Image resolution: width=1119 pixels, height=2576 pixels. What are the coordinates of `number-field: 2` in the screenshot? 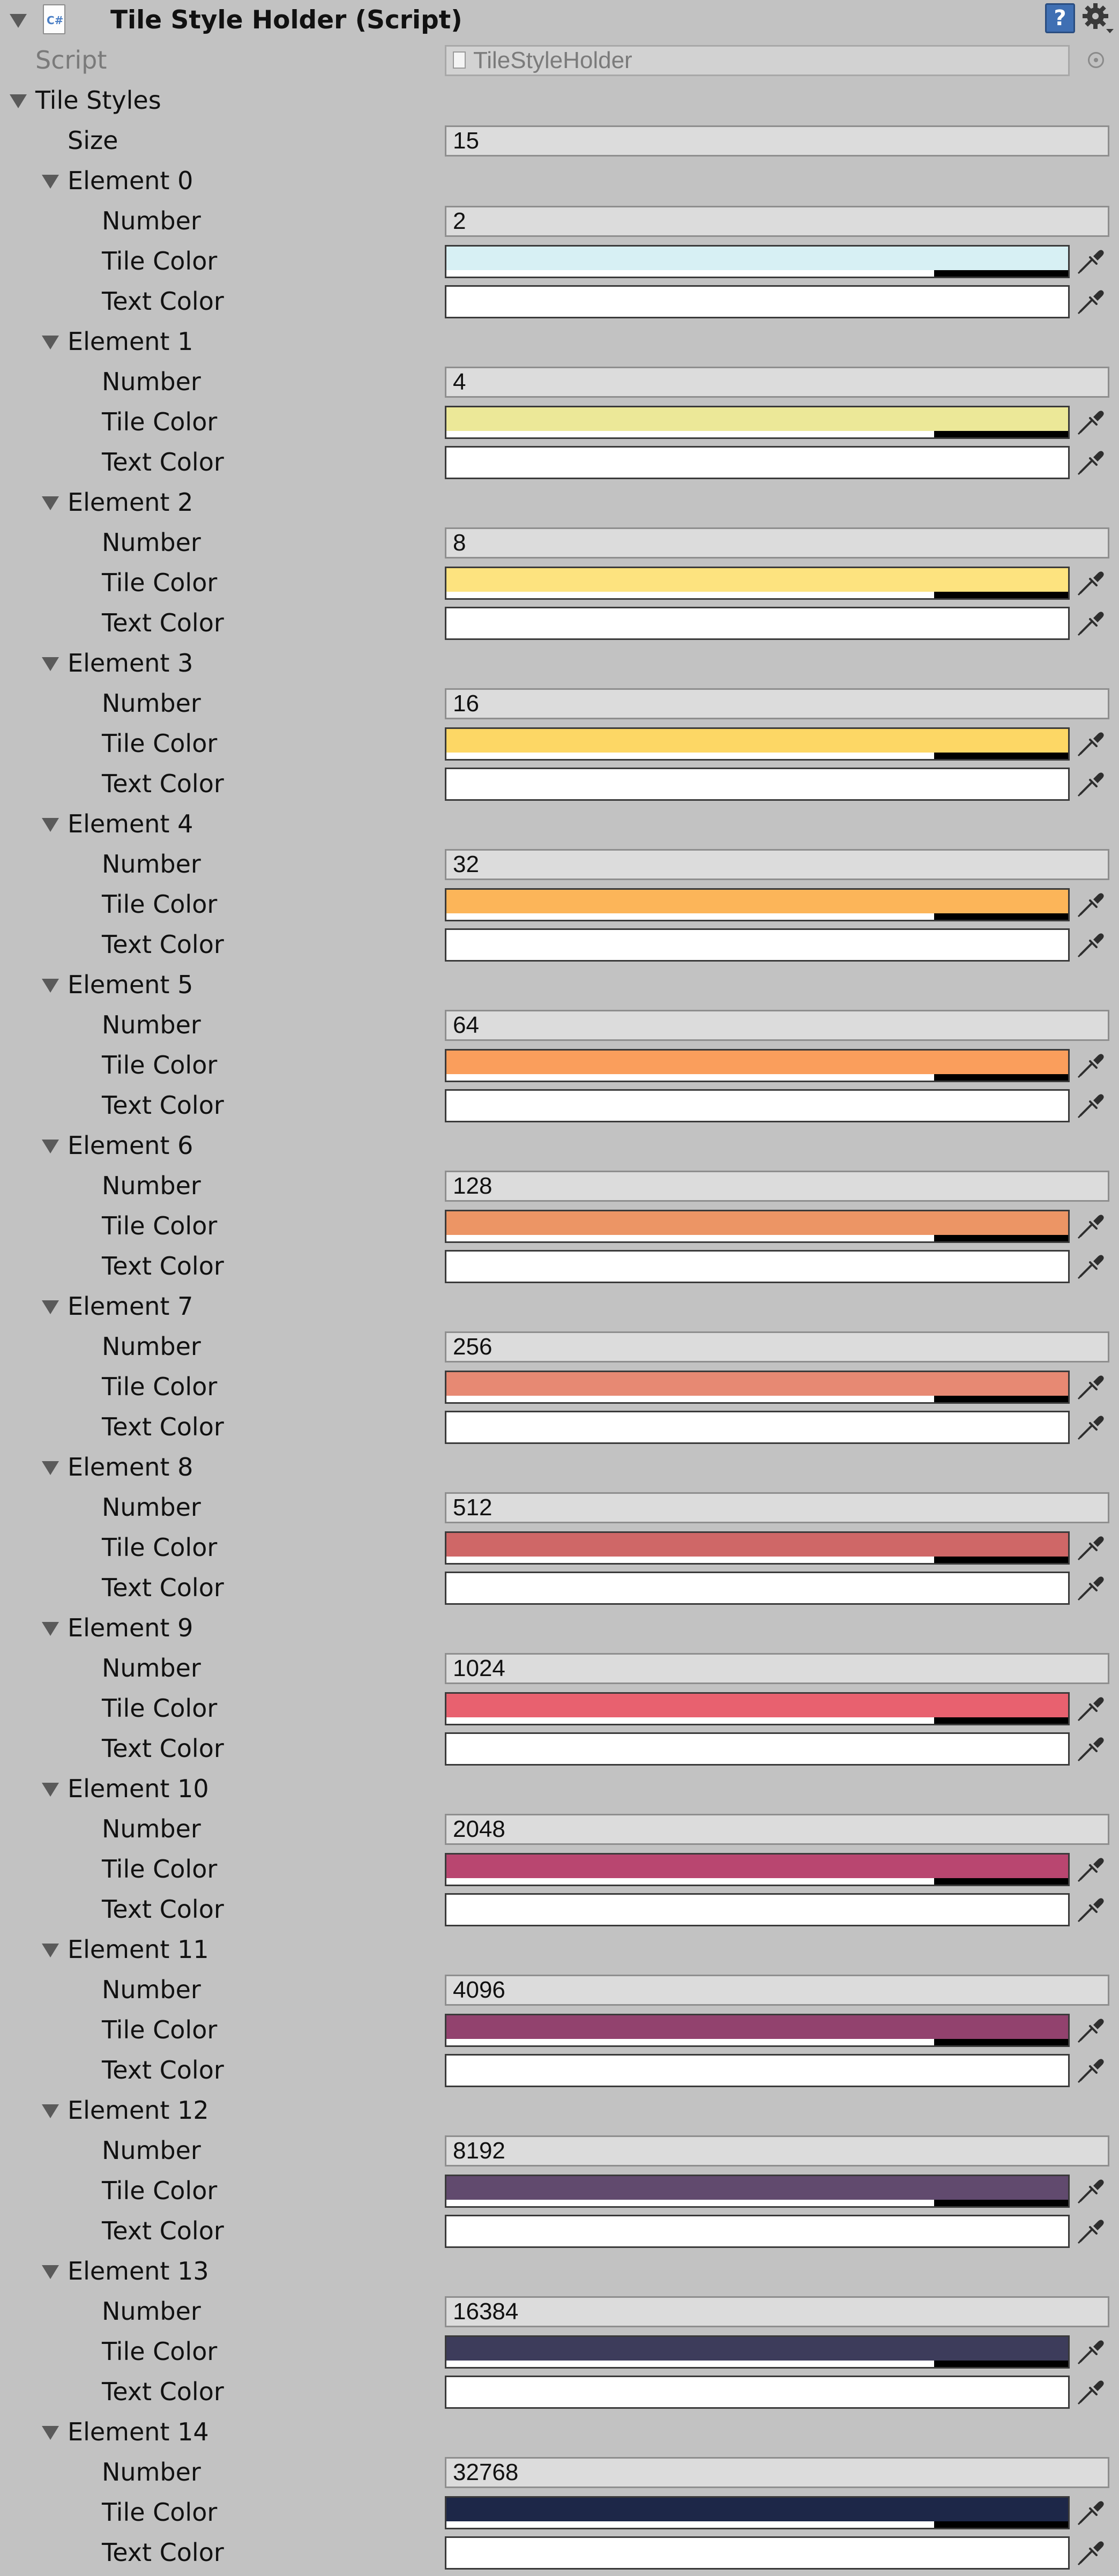 It's located at (777, 221).